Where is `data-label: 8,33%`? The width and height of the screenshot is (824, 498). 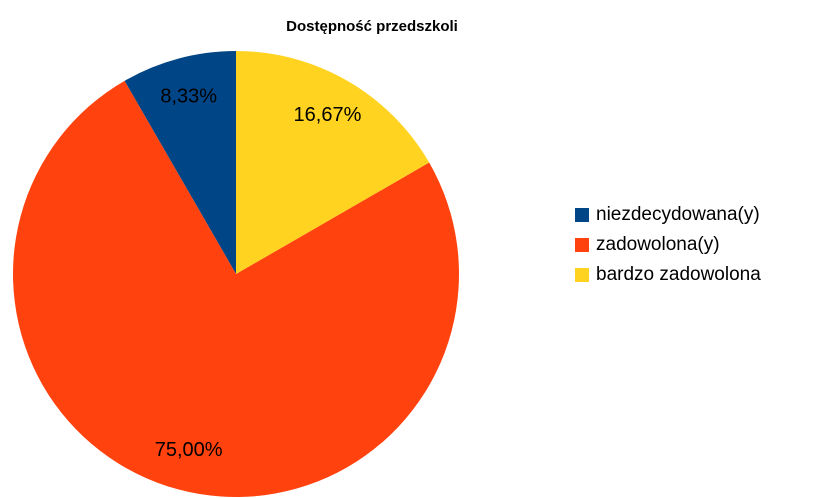
data-label: 8,33% is located at coordinates (188, 97).